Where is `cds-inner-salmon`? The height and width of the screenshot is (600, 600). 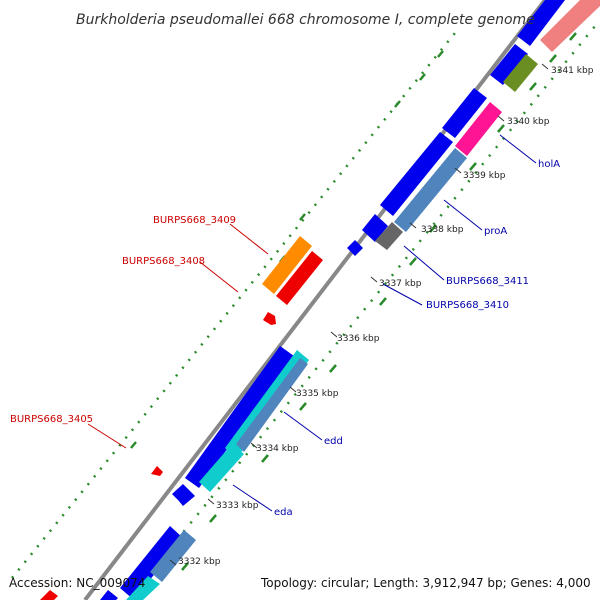 cds-inner-salmon is located at coordinates (570, 26).